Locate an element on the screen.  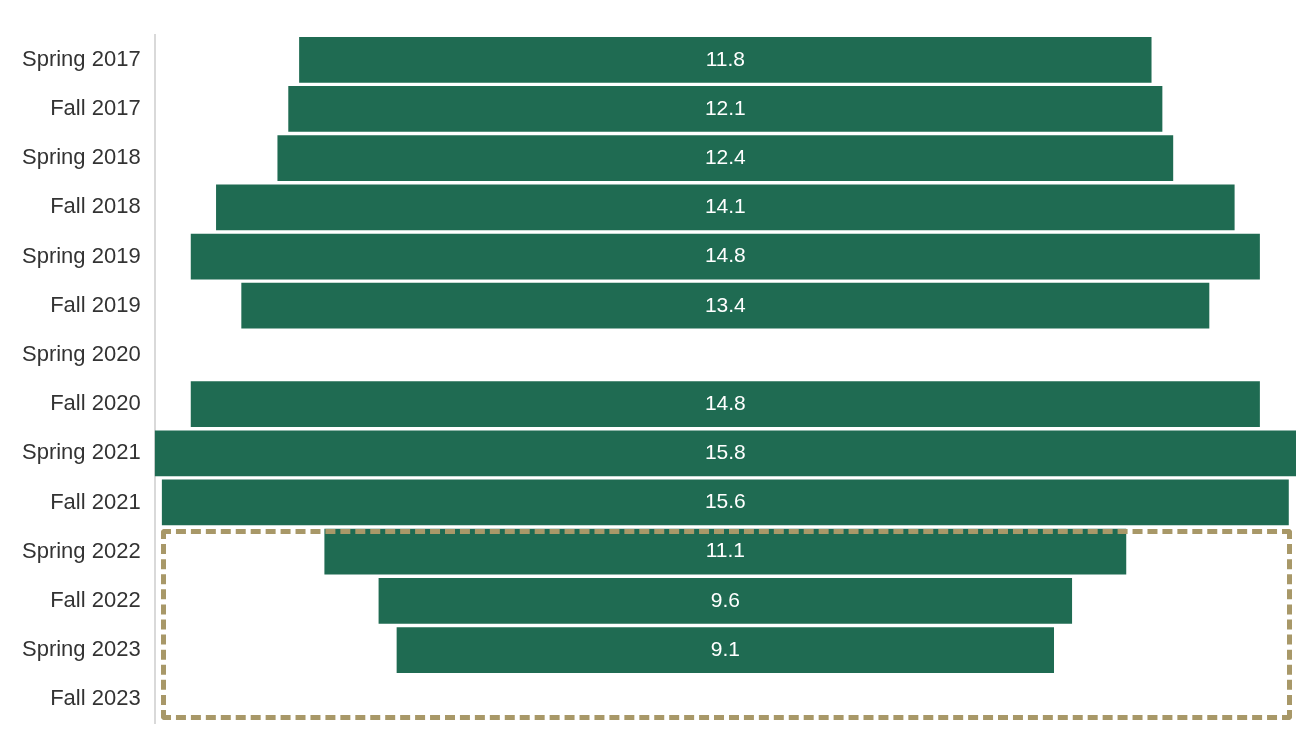
category-label: Spring 2018 is located at coordinates (81, 157).